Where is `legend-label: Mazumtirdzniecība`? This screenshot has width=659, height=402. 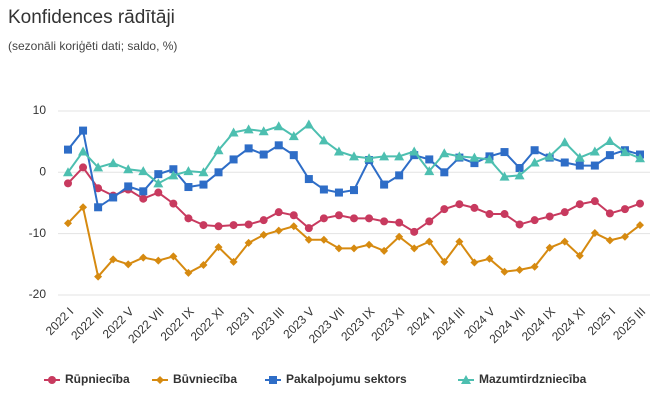 legend-label: Mazumtirdzniecība is located at coordinates (533, 379).